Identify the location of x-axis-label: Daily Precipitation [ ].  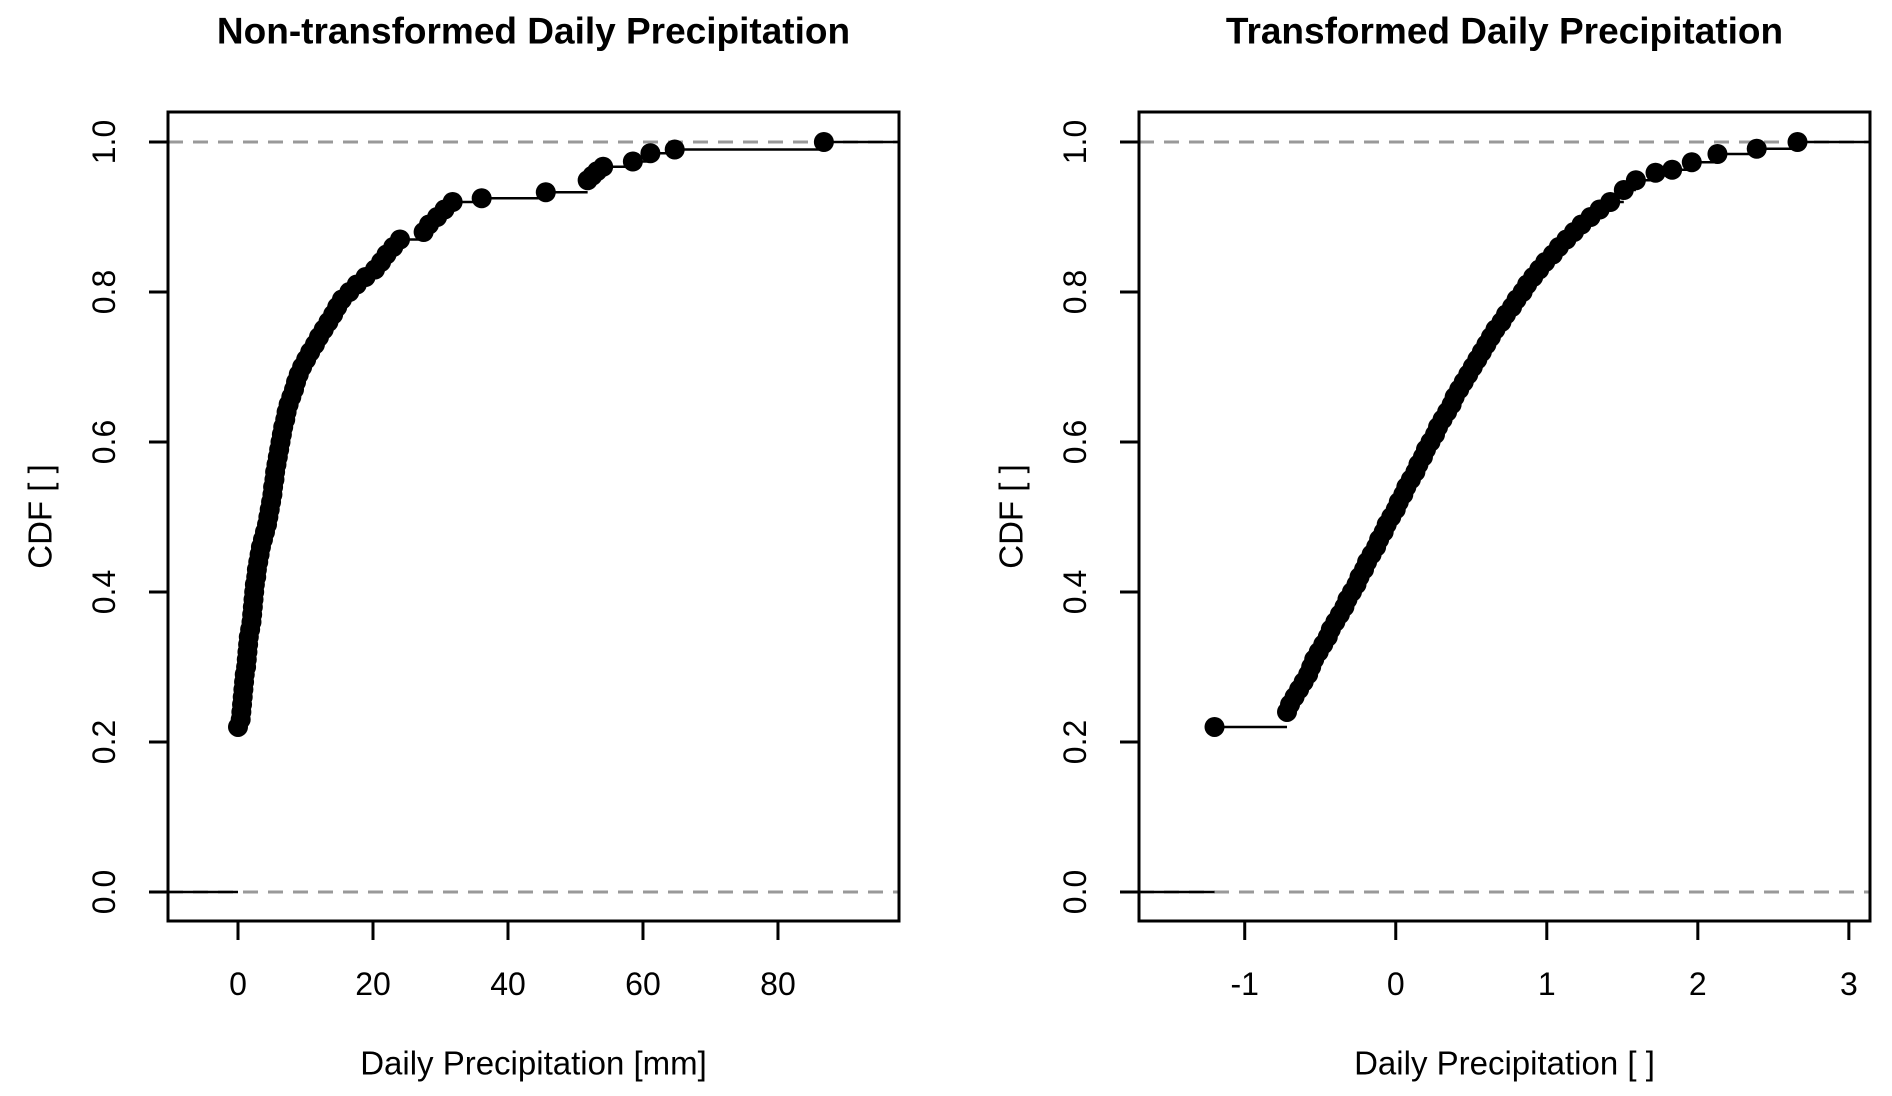
(1504, 1063).